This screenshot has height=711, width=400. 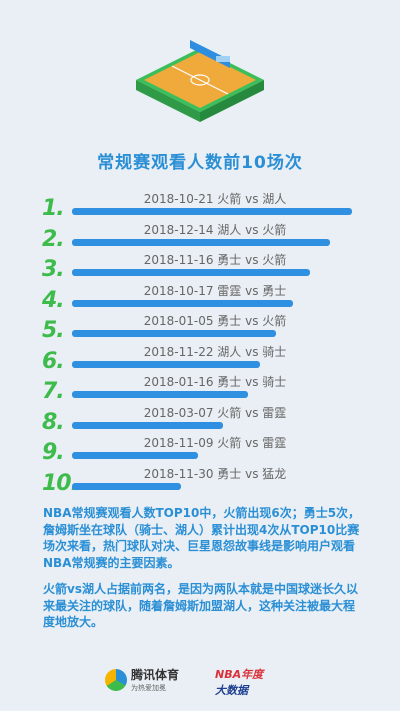 What do you see at coordinates (116, 679) in the screenshot?
I see `tencent-sports-icon` at bounding box center [116, 679].